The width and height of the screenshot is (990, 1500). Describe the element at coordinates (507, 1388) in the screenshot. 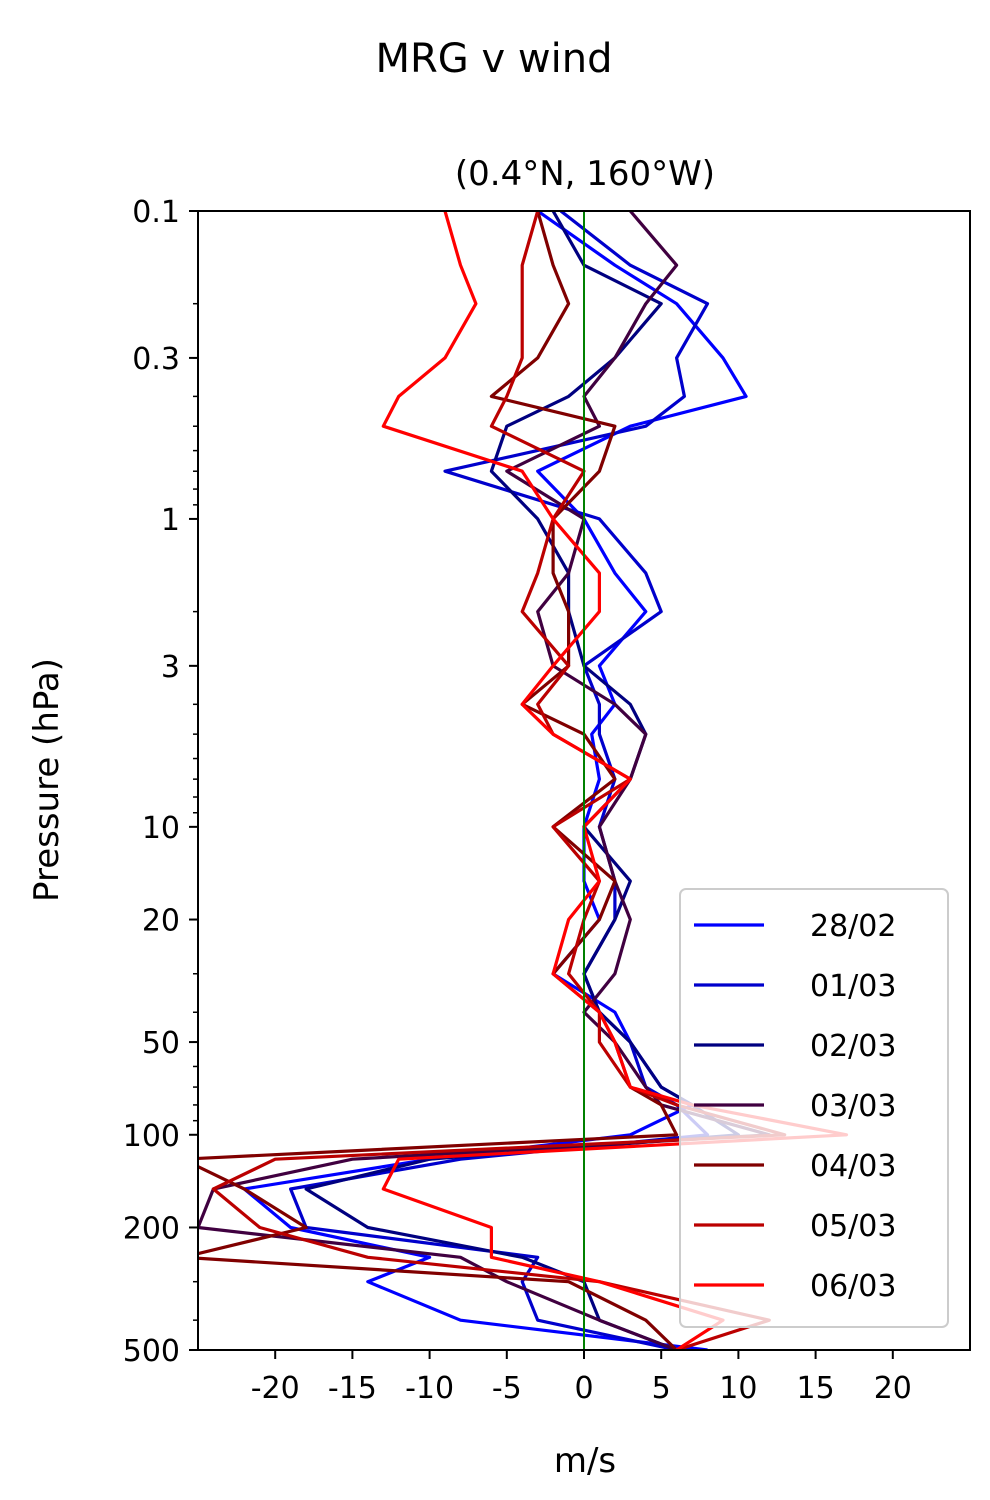

I see `x-tick-label: -5` at that location.